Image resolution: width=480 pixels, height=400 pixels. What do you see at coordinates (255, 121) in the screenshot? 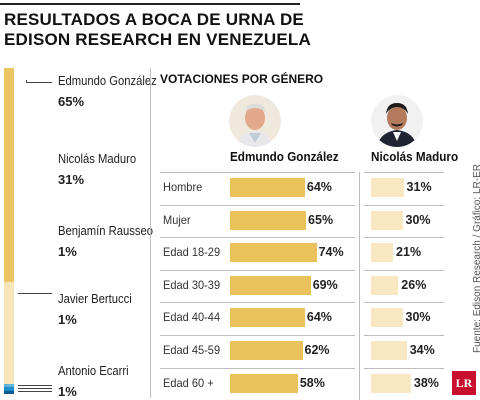
I see `gonzalez-photo-icon` at bounding box center [255, 121].